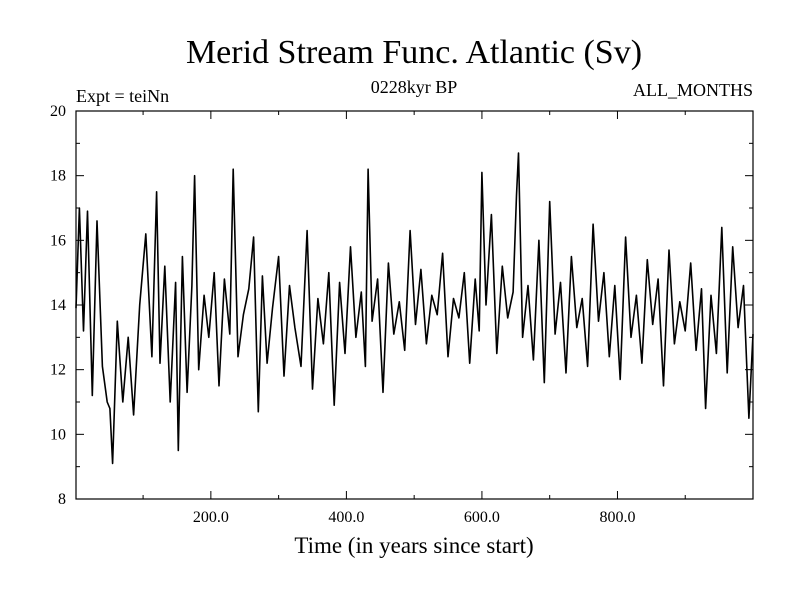 The height and width of the screenshot is (600, 800). Describe the element at coordinates (122, 96) in the screenshot. I see `experiment-label: Expt = teiNn` at that location.